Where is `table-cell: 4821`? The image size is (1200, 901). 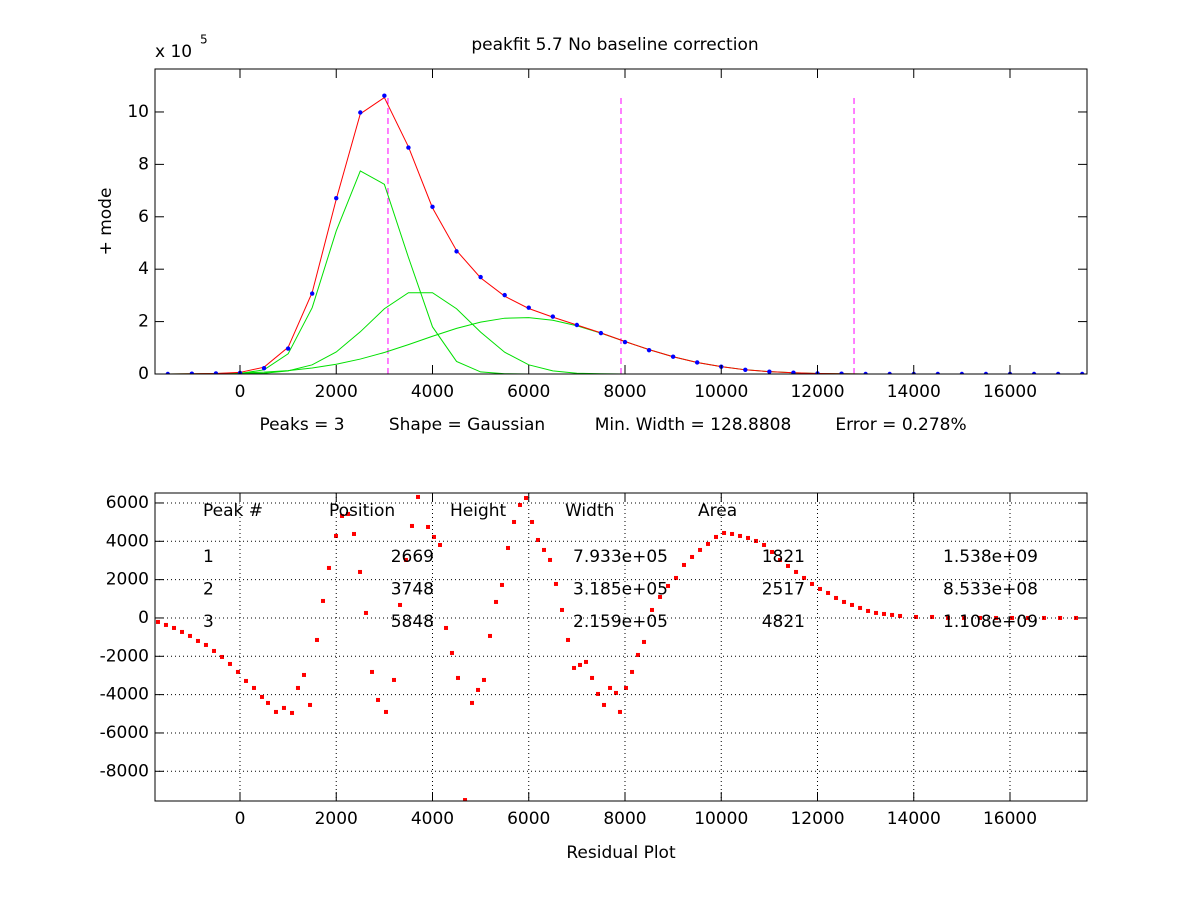 table-cell: 4821 is located at coordinates (783, 622).